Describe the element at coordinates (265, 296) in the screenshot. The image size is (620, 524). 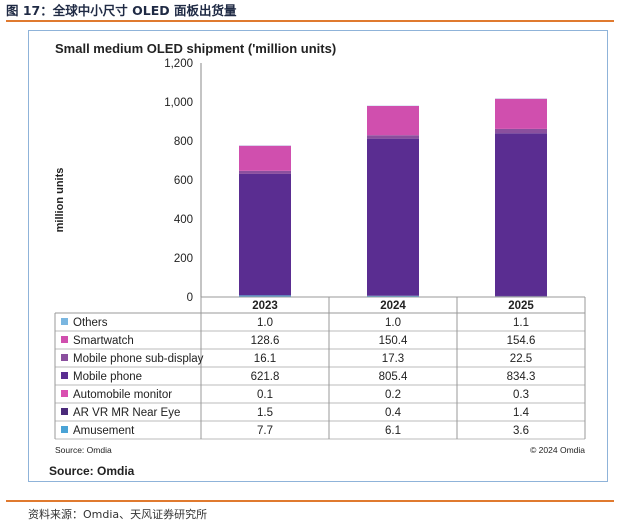
I see `bar-segment-amusement-2023` at that location.